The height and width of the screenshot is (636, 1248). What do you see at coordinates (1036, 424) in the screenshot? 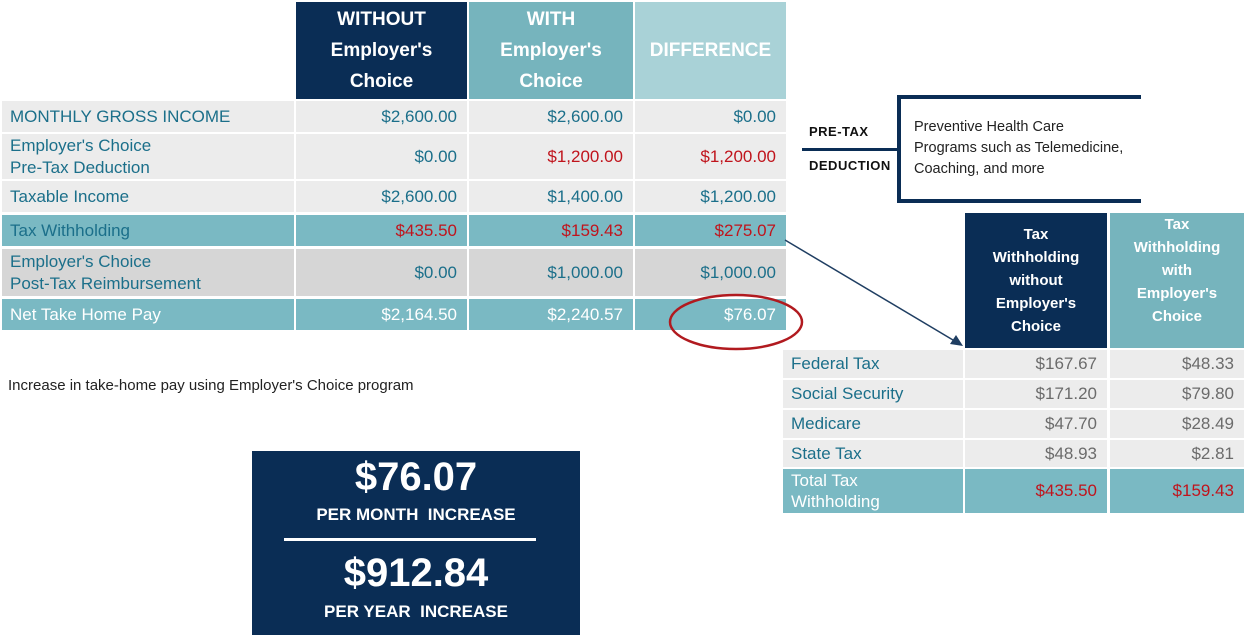
I see `tax-cell-medicare-without: $47.70` at bounding box center [1036, 424].